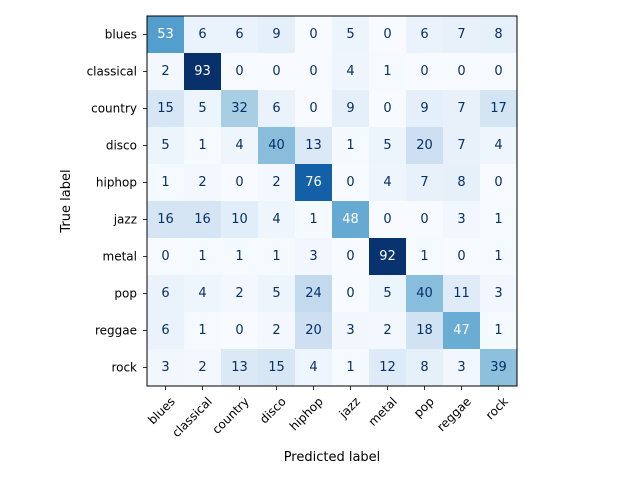  I want to click on x-tick-label: metal, so click(383, 411).